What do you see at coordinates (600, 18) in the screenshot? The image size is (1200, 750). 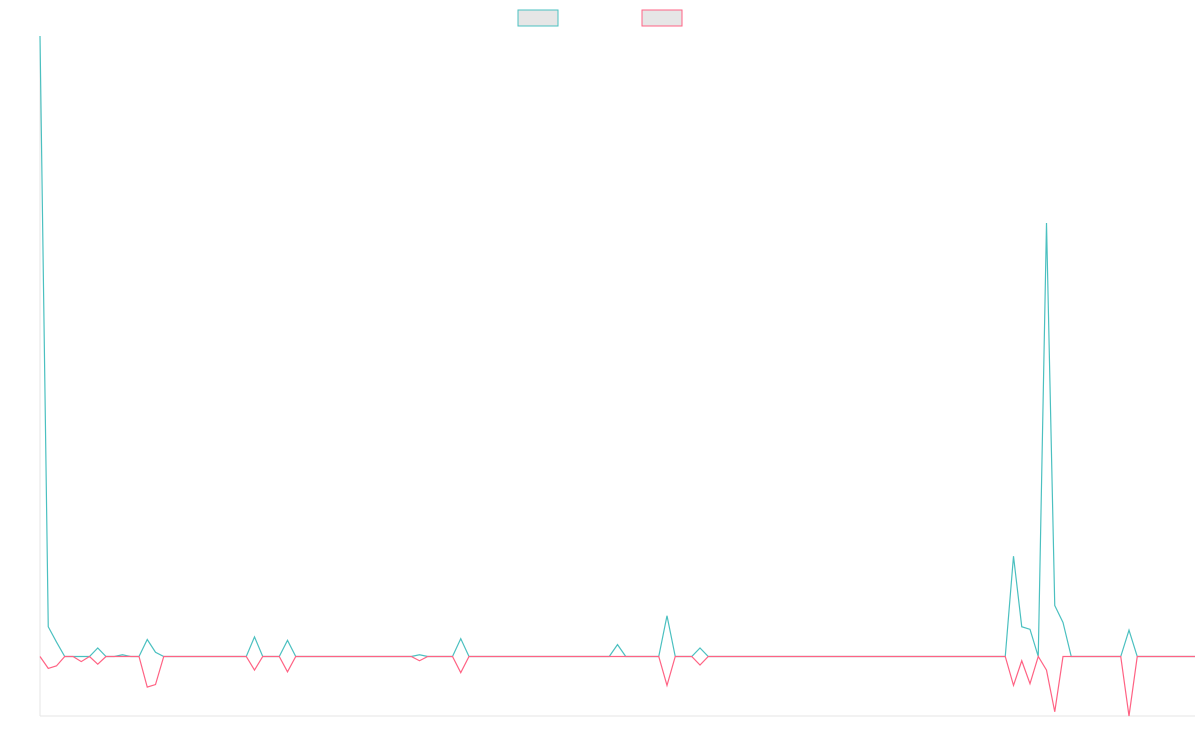 I see `legend` at bounding box center [600, 18].